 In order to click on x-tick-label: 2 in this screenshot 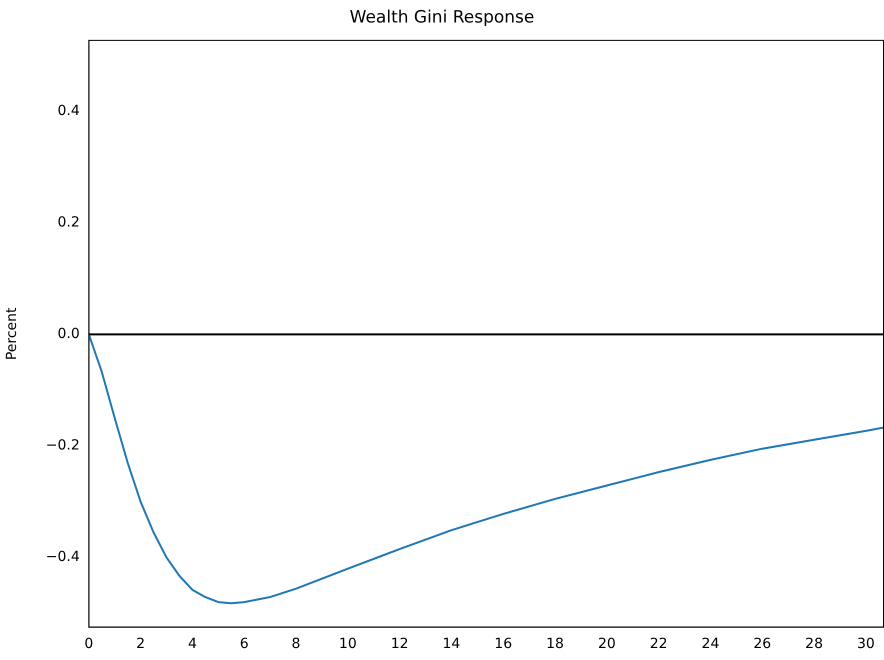, I will do `click(141, 644)`.